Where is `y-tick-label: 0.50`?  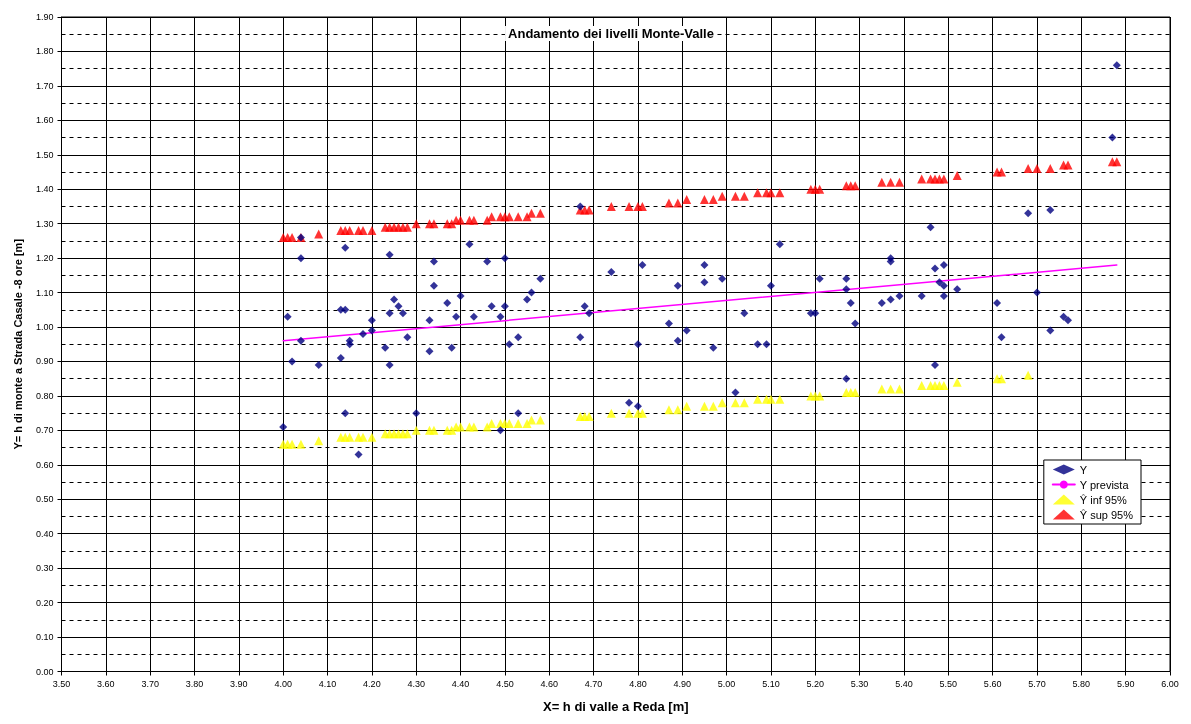 y-tick-label: 0.50 is located at coordinates (44, 499).